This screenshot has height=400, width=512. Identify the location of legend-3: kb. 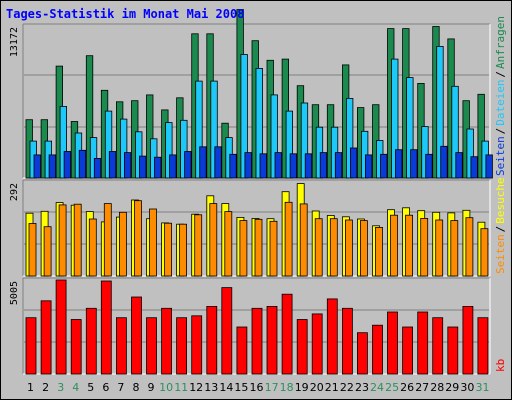
(500, 365).